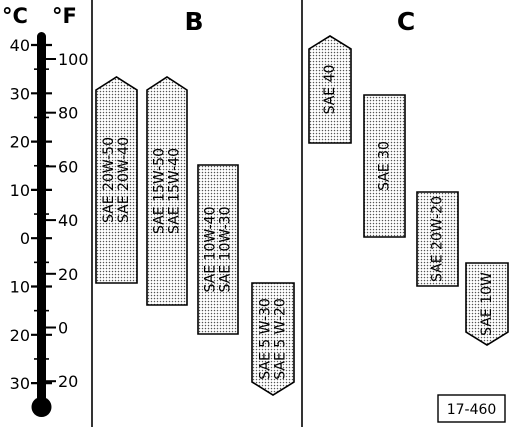 The width and height of the screenshot is (511, 427). I want to click on grade-label: SAE 40, so click(330, 90).